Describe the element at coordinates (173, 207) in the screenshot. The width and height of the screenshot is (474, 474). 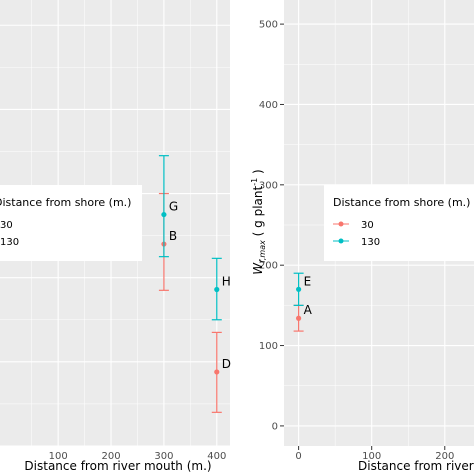
I see `left-point-label-G: G` at that location.